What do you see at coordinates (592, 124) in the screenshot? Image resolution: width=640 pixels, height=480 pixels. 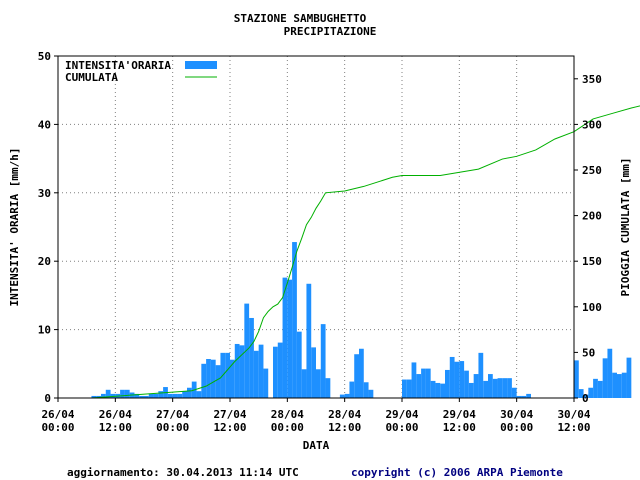 I see `y-tick-label-right: 300` at bounding box center [592, 124].